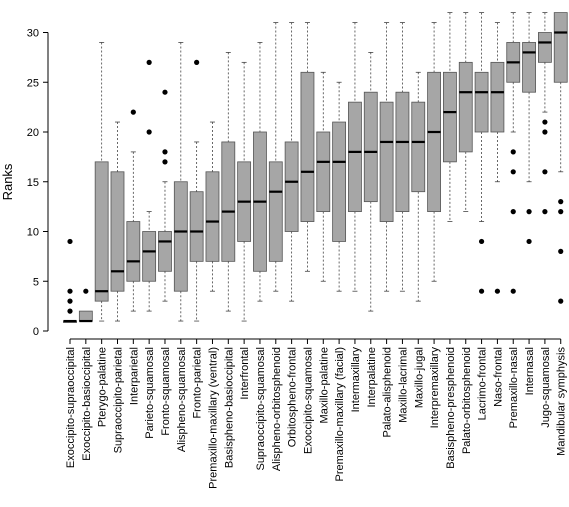 This screenshot has width=569, height=507. Describe the element at coordinates (388, 392) in the screenshot. I see `category-label: Palato-alisphenoid` at that location.